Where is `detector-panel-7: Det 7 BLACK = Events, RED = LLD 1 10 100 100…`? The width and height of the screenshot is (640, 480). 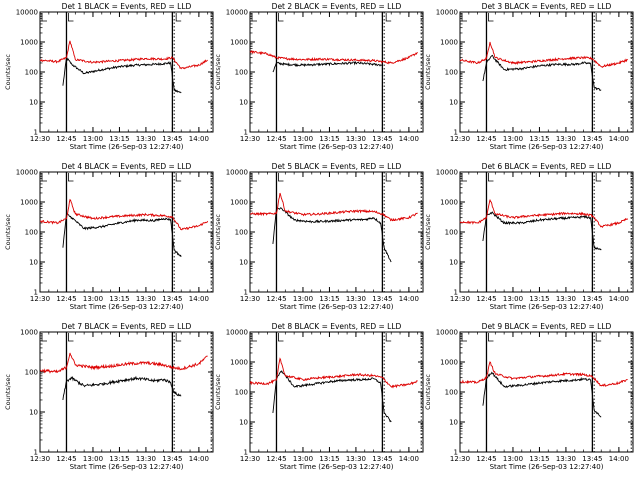 detector-panel-7: Det 7 BLACK = Events, RED = LLD 1 10 100 100… is located at coordinates (109, 396).